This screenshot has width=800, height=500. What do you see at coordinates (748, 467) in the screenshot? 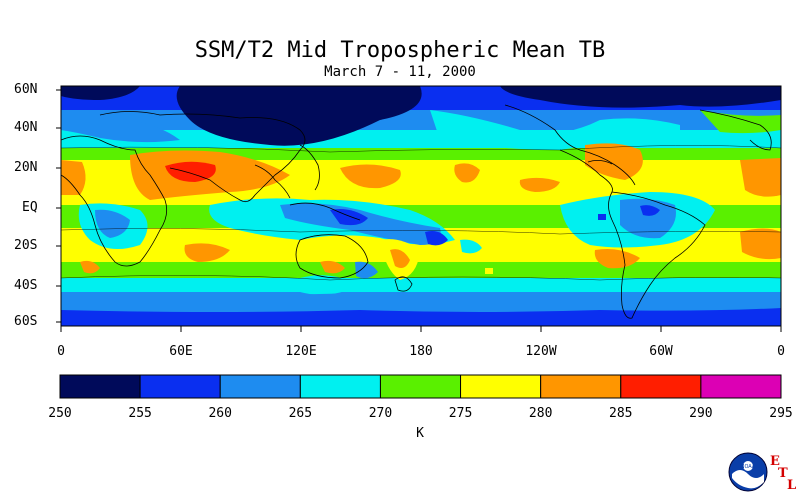
I see `noaa-logo-text: NOAA` at bounding box center [748, 467].